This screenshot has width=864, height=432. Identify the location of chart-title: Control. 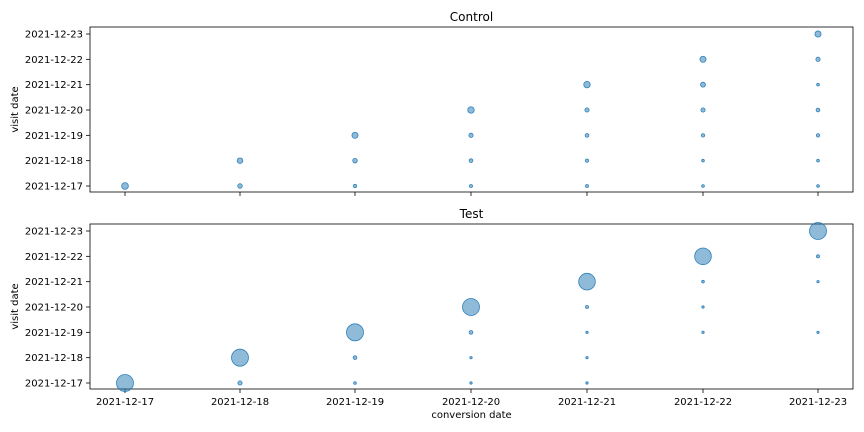
(471, 17).